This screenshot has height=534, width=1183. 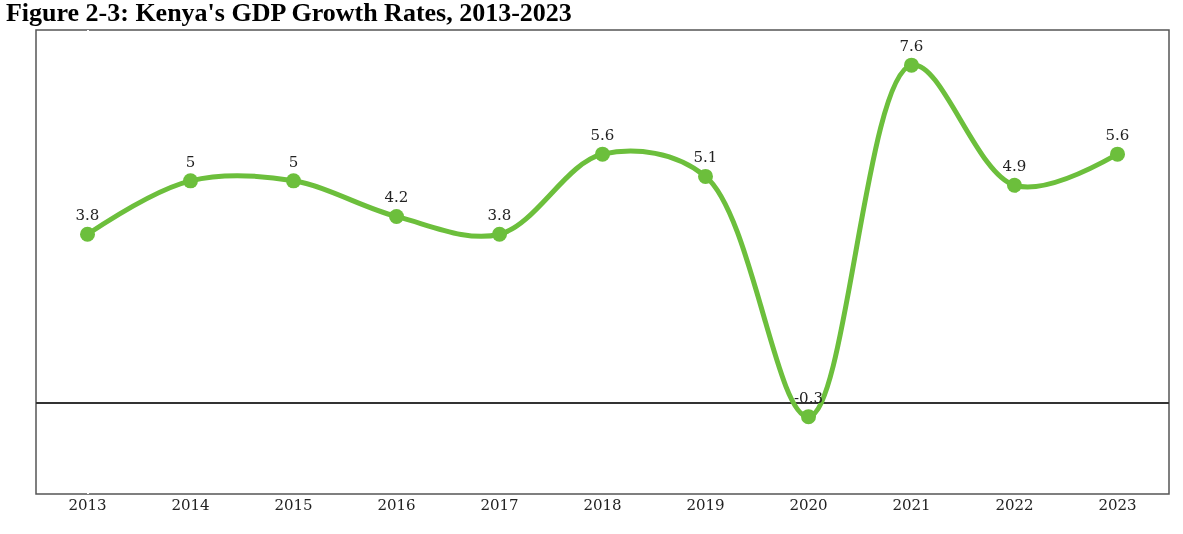 I want to click on x-tick-label: 2021, so click(x=911, y=505).